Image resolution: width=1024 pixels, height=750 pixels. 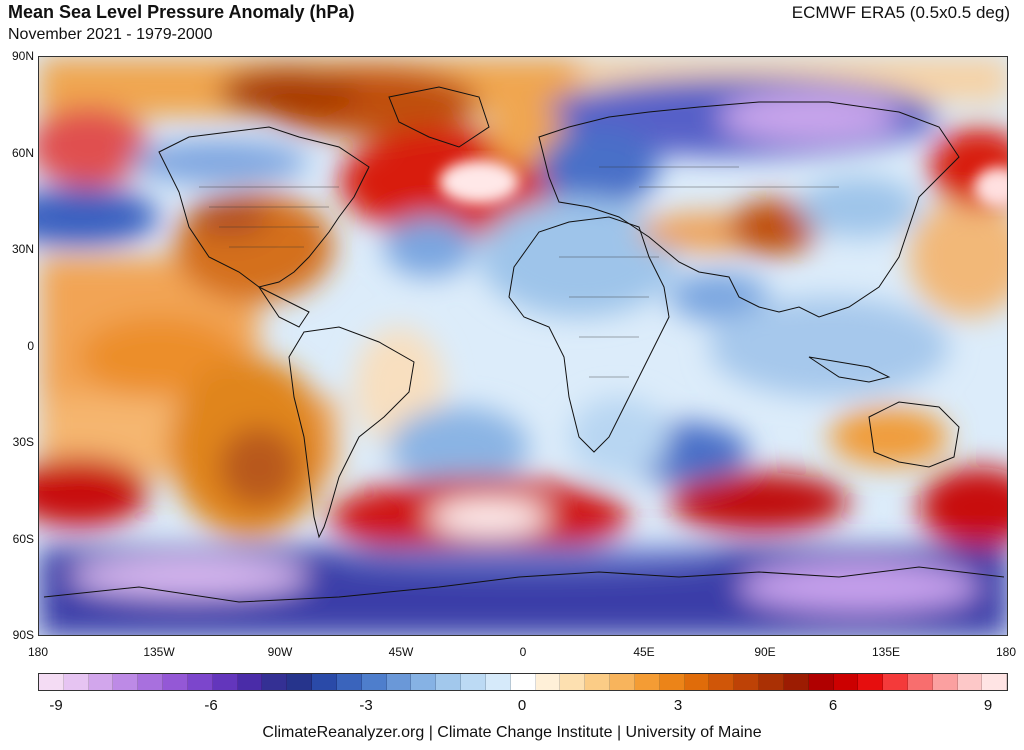 I want to click on lon-label: 90E, so click(x=765, y=652).